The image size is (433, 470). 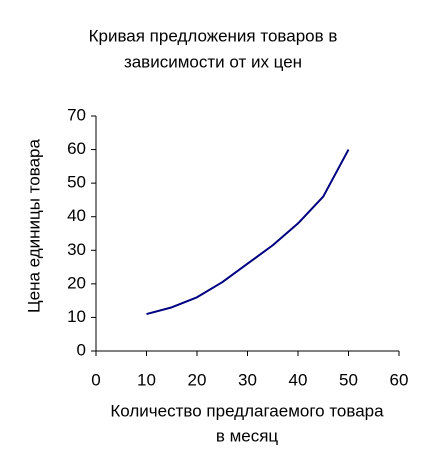 I want to click on x-tick-label: 0, so click(x=95, y=379).